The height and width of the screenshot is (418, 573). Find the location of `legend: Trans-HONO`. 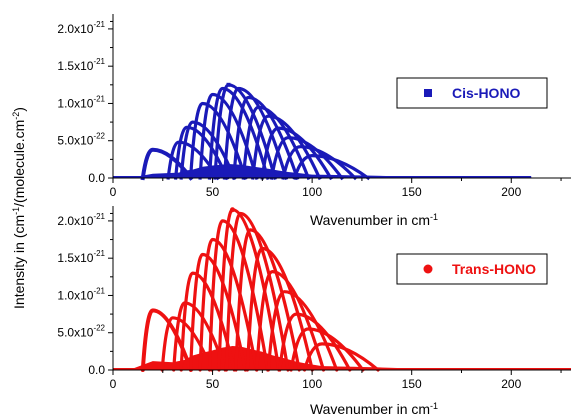

legend: Trans-HONO is located at coordinates (472, 269).